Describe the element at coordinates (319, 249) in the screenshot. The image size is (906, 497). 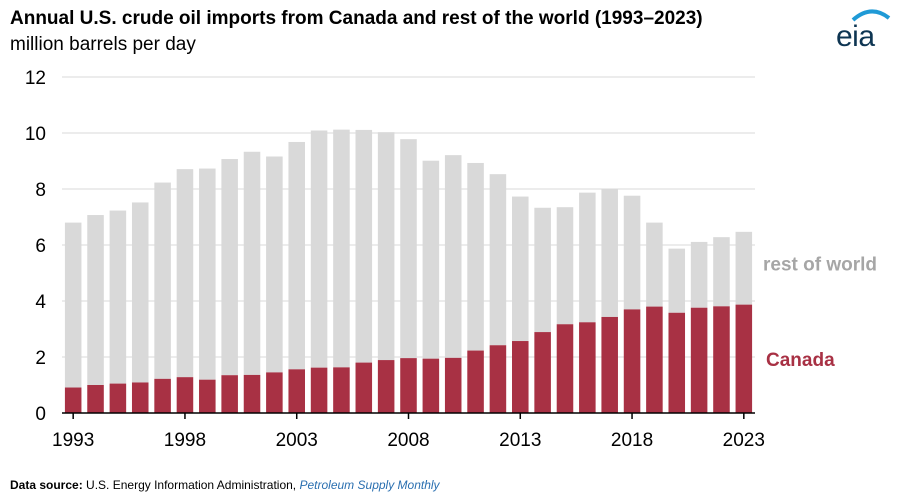
I see `bar-rest-of-world-2004` at that location.